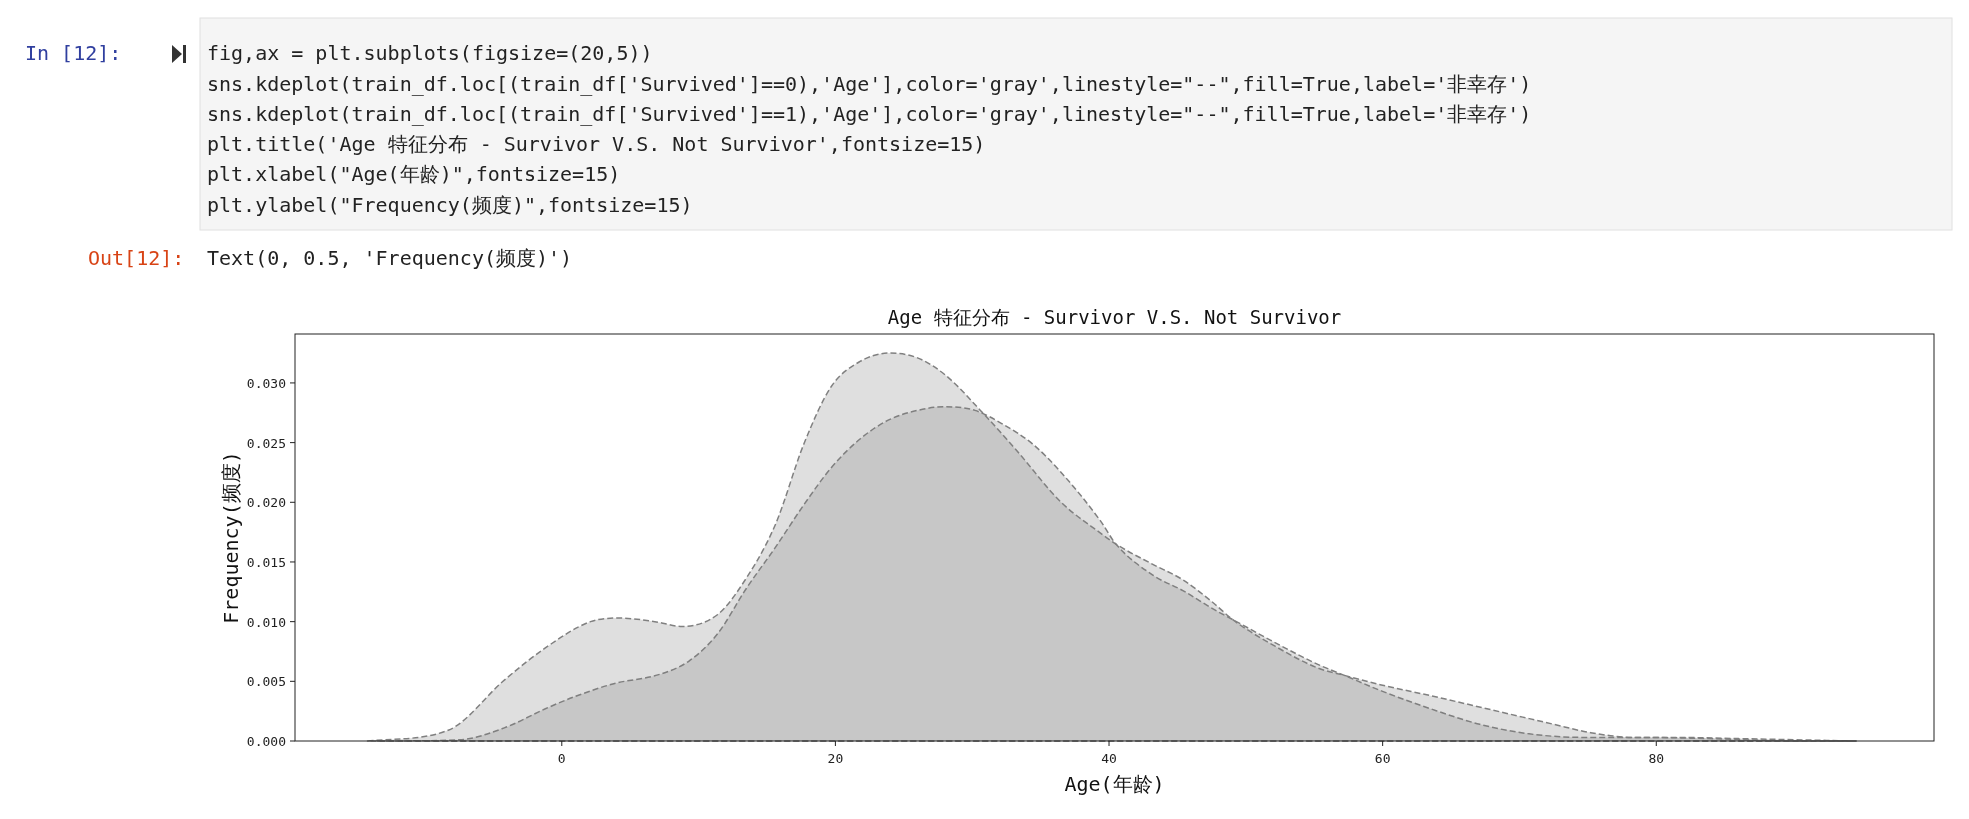 The image size is (1969, 819). Describe the element at coordinates (266, 741) in the screenshot. I see `y-tick-label: 0.000` at that location.